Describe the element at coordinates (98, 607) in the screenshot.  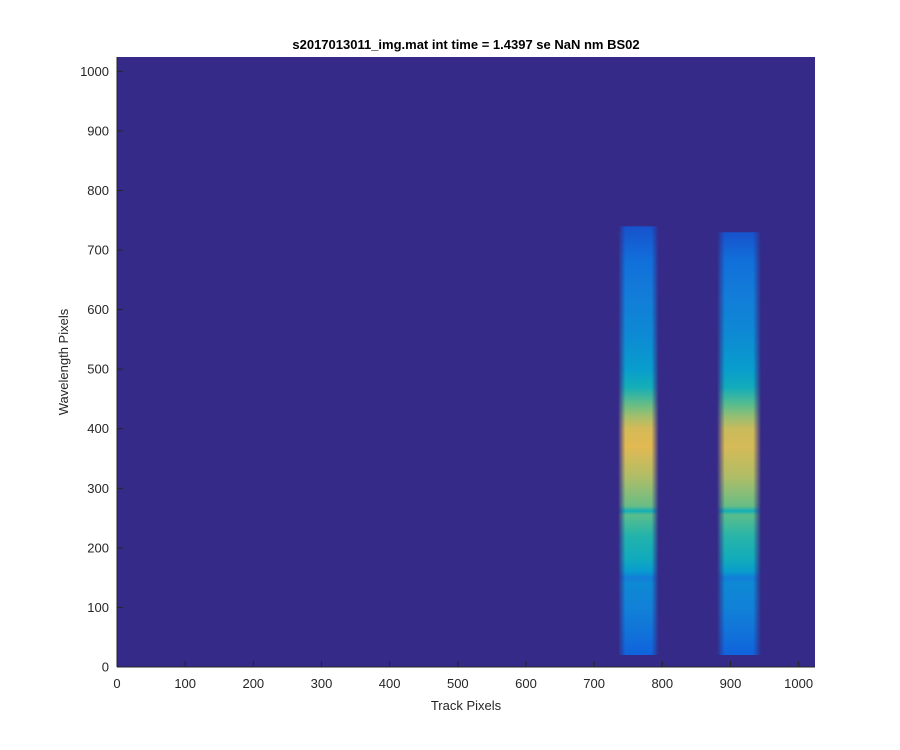
I see `y-tick-label: 100` at that location.